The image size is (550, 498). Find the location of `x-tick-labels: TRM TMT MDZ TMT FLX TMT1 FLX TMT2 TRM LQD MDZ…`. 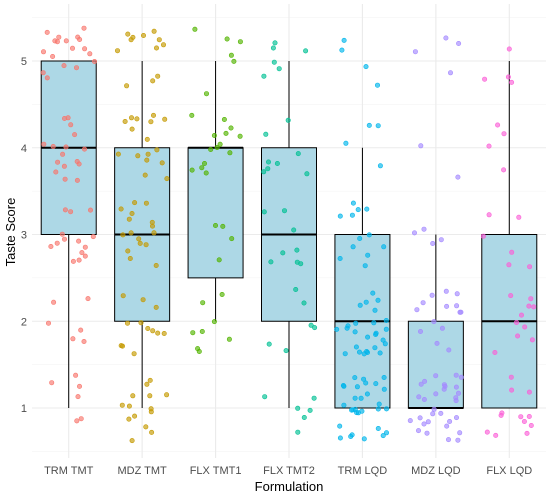

x-tick-labels: TRM TMT MDZ TMT FLX TMT1 FLX TMT2 TRM LQD MDZ… is located at coordinates (288, 471).